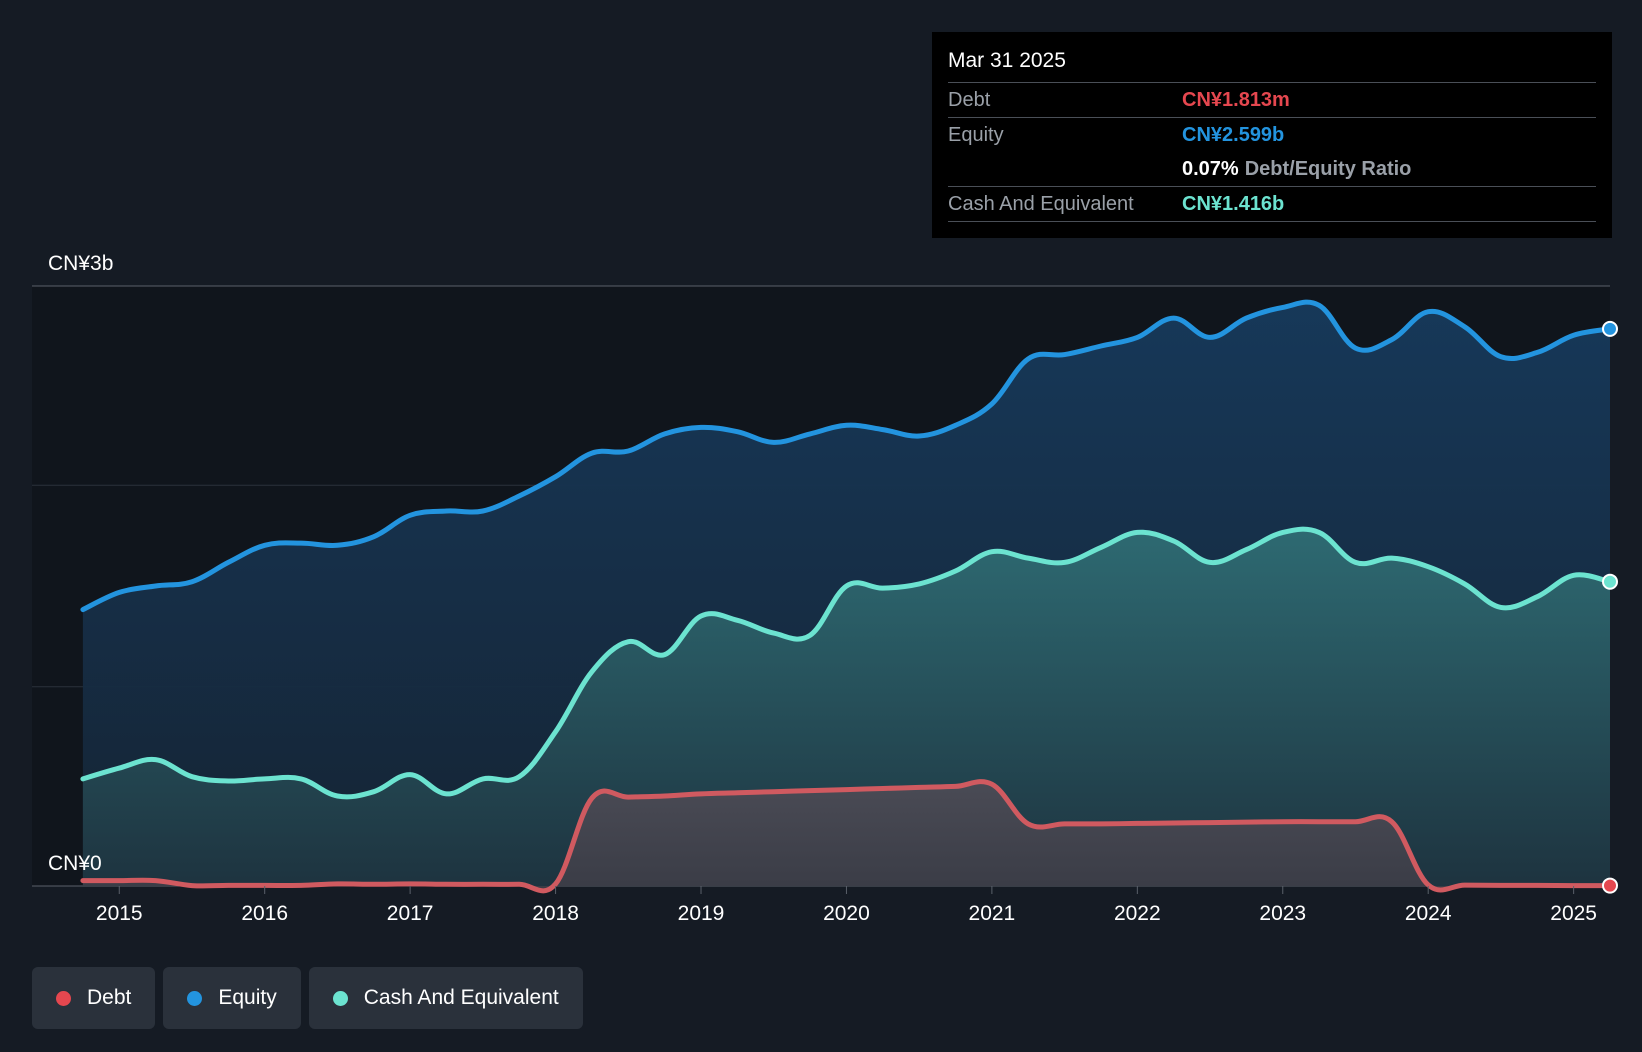 Image resolution: width=1642 pixels, height=1052 pixels. What do you see at coordinates (969, 100) in the screenshot?
I see `tooltip-debt-label: Debt` at bounding box center [969, 100].